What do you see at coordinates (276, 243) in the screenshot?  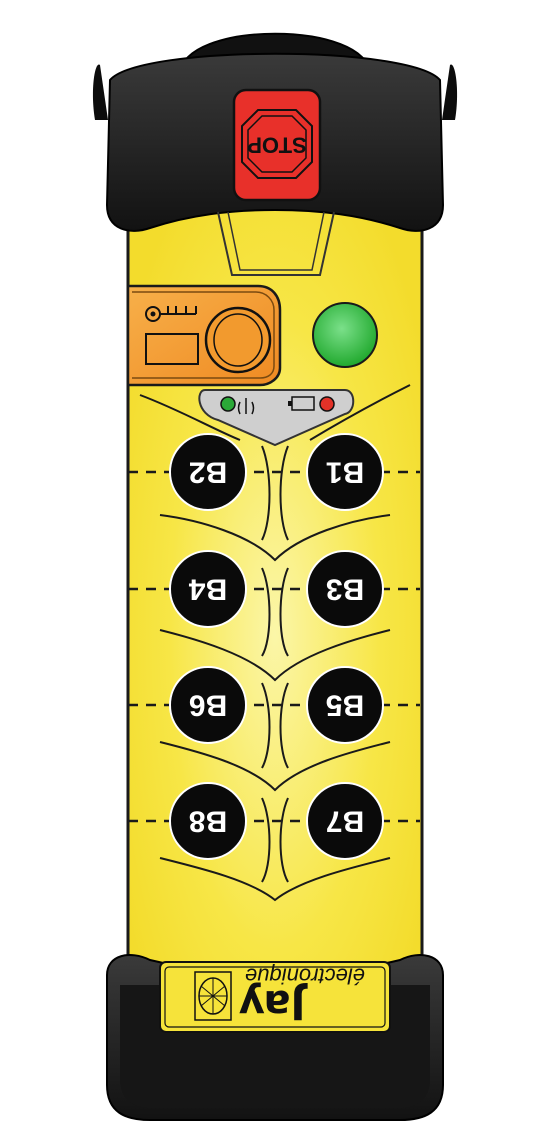 I see `stop-switch-guard` at bounding box center [276, 243].